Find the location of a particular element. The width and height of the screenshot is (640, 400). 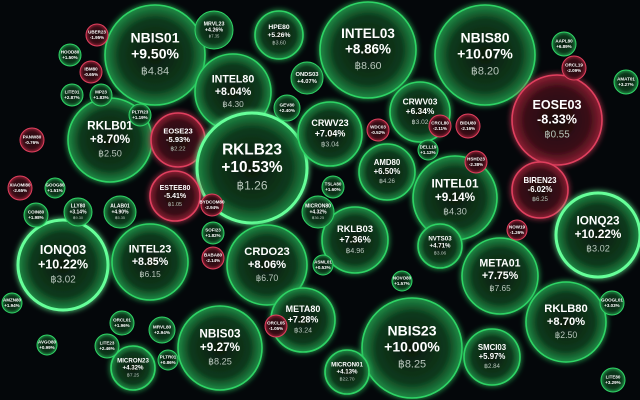

bubble: ASML01+0.53% is located at coordinates (323, 265).